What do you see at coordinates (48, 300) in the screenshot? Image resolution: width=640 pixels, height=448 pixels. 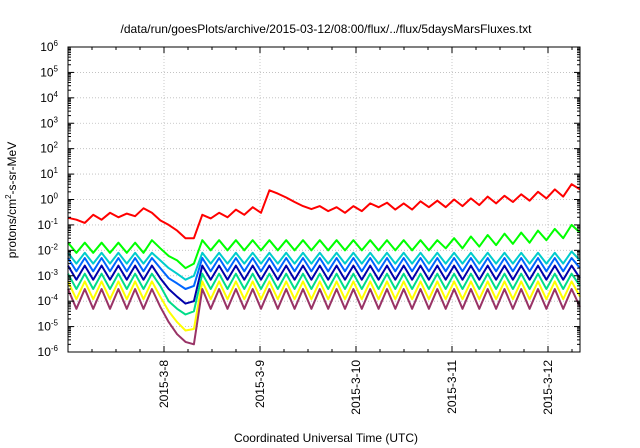 I see `y-tick-label: 10⁻⁴` at bounding box center [48, 300].